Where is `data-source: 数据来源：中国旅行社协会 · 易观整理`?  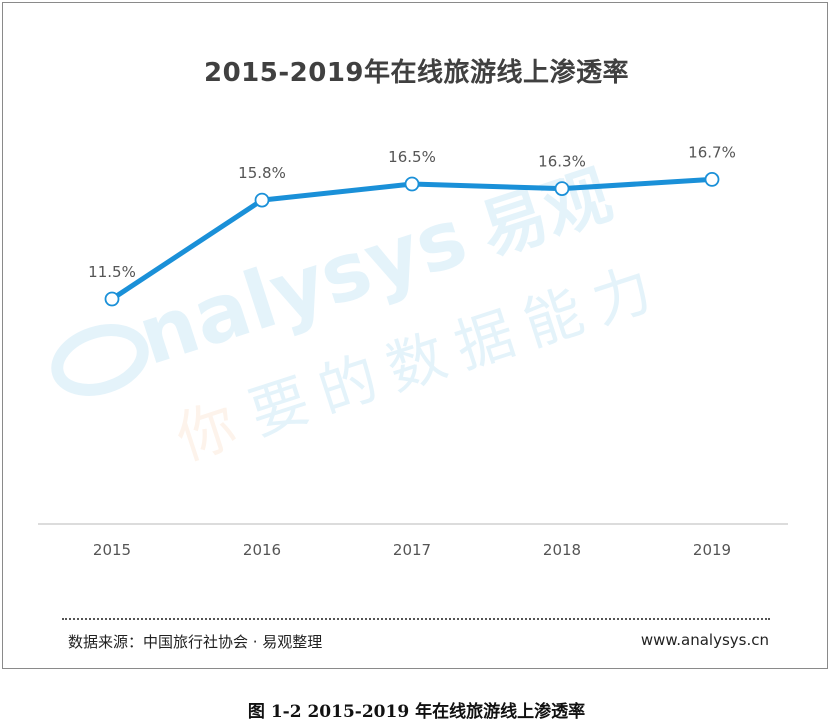 data-source: 数据来源：中国旅行社协会 · 易观整理 is located at coordinates (195, 642).